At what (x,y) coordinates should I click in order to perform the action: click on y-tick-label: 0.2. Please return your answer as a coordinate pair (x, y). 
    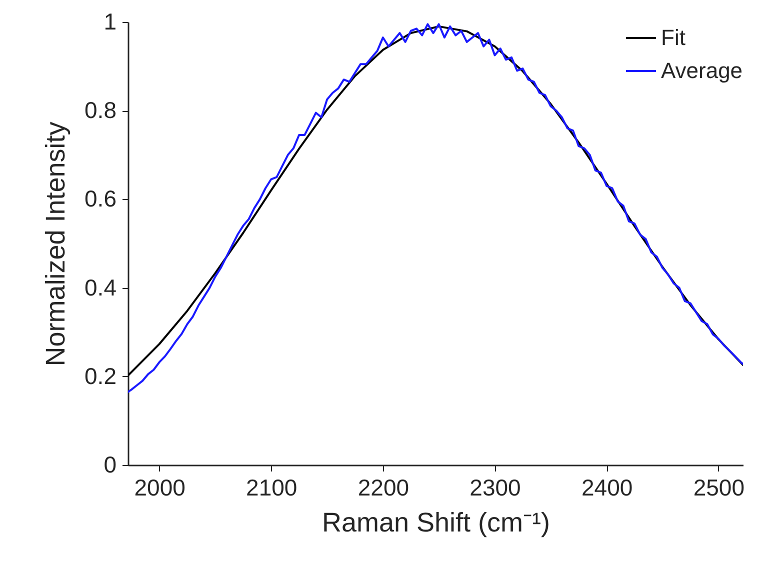
    Looking at the image, I should click on (100, 375).